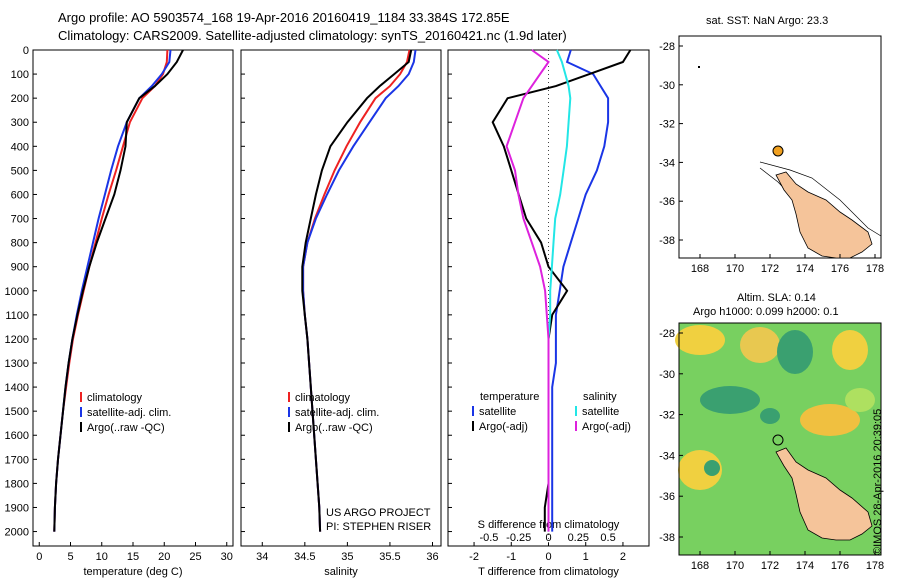  What do you see at coordinates (17, 340) in the screenshot?
I see `depth-tick-label: 1200` at bounding box center [17, 340].